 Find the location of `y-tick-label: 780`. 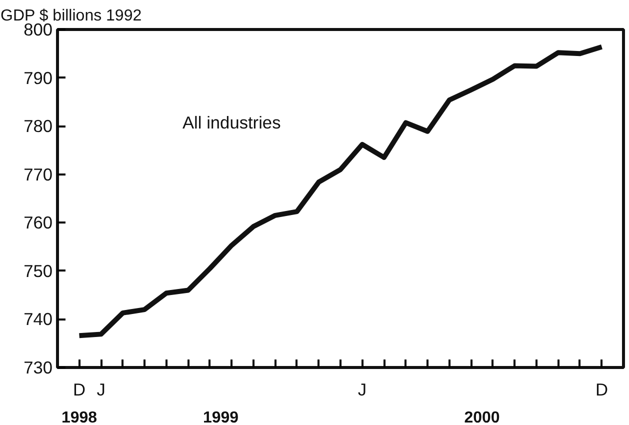

y-tick-label: 780 is located at coordinates (38, 126).